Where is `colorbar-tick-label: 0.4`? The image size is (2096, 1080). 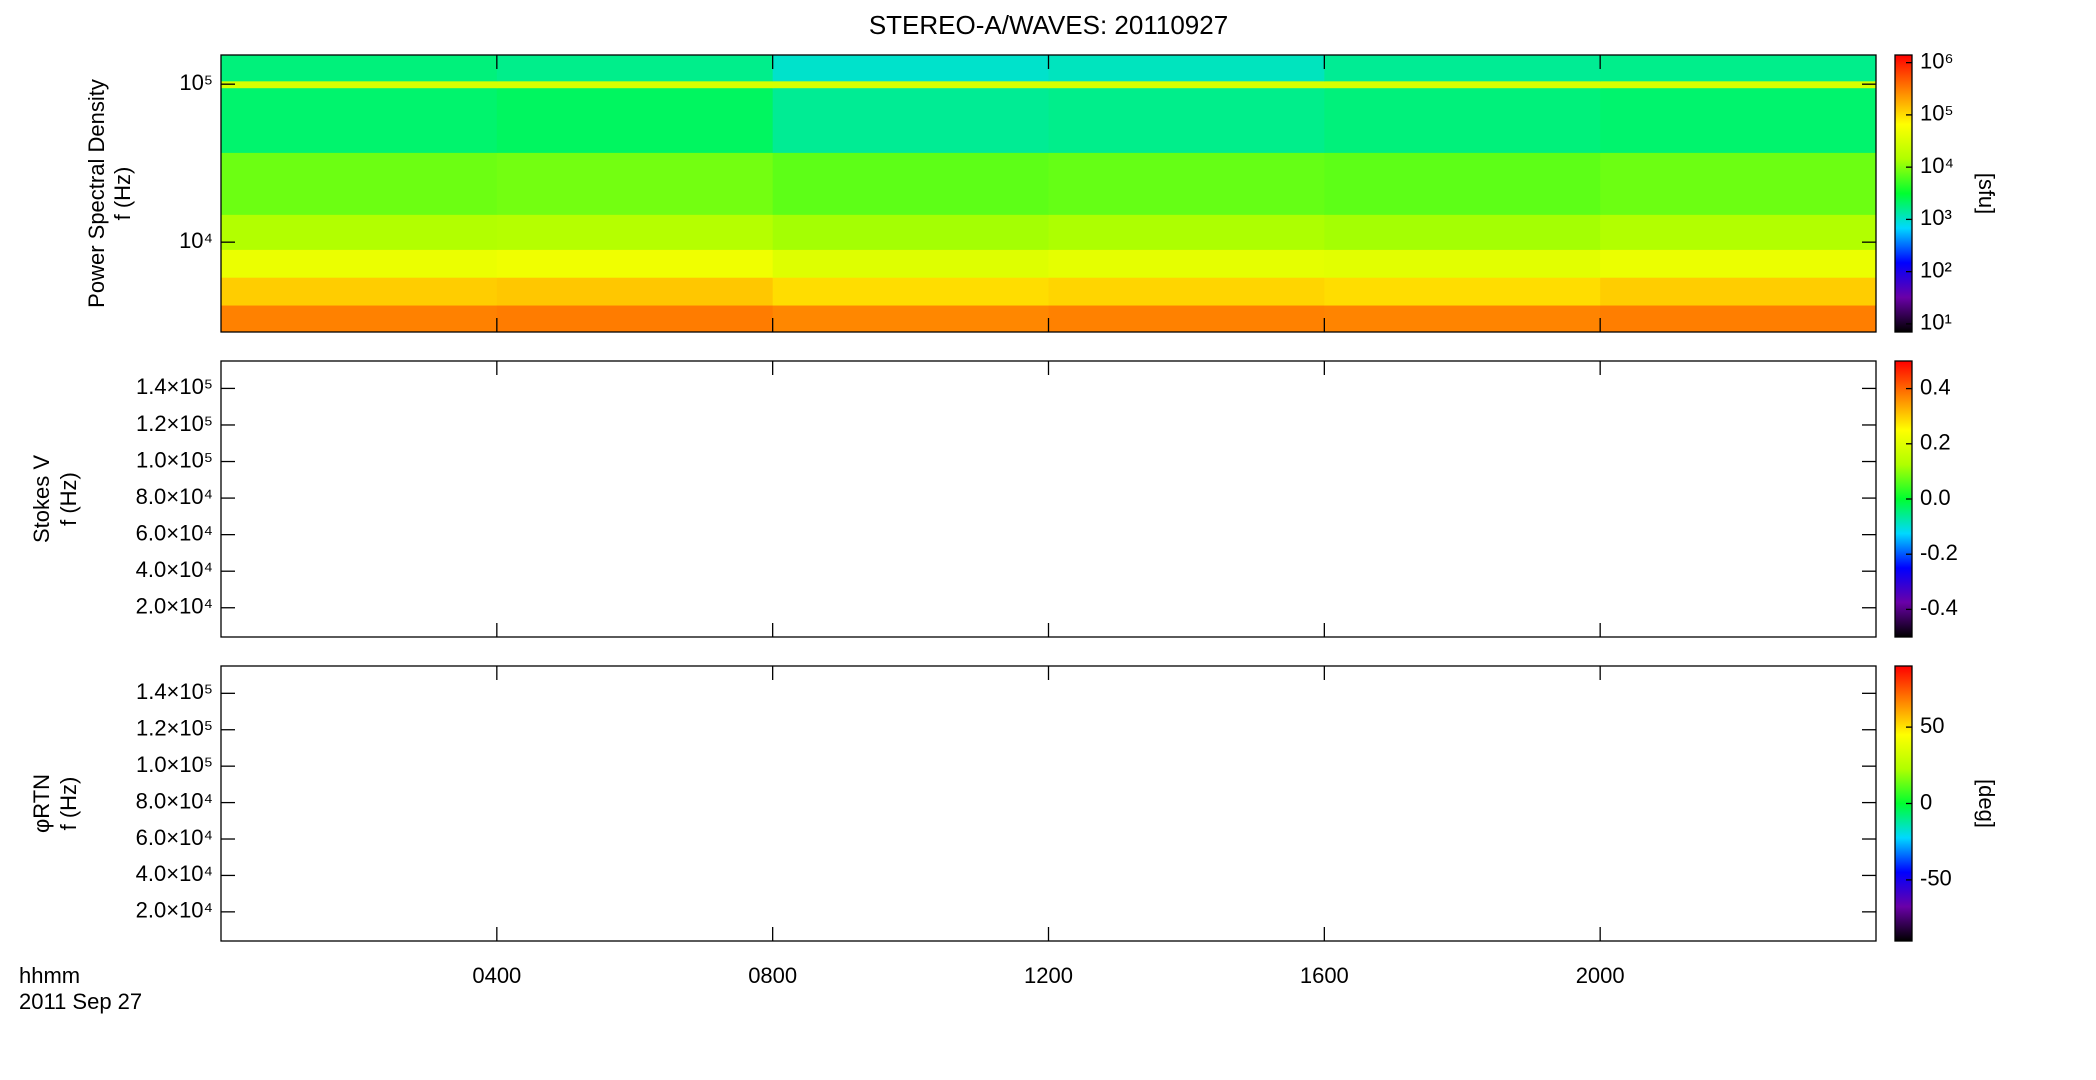 colorbar-tick-label: 0.4 is located at coordinates (1935, 386).